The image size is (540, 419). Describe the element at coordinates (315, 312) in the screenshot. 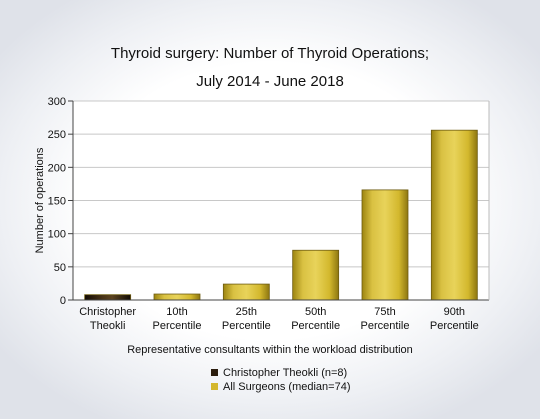

I see `x-tick-label: 50th` at that location.